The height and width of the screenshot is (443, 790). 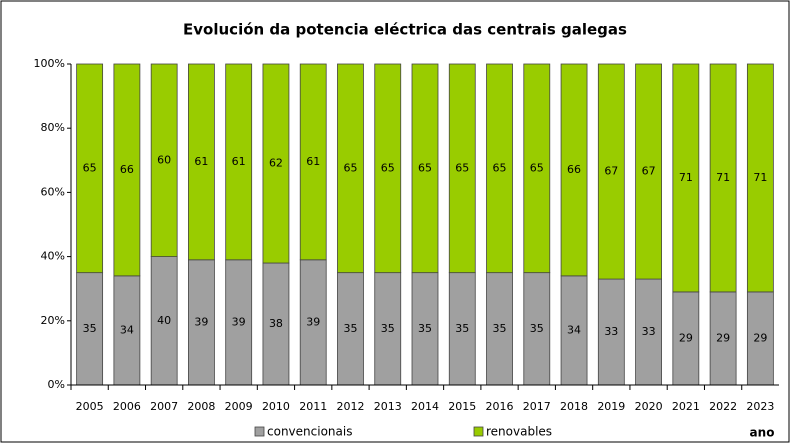 I want to click on x-tick-label: 2009, so click(x=239, y=406).